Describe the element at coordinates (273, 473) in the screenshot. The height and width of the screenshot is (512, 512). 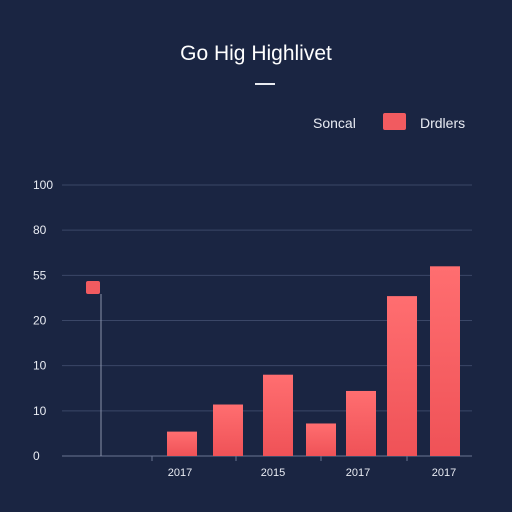
I see `x-tick-label: 2015` at that location.